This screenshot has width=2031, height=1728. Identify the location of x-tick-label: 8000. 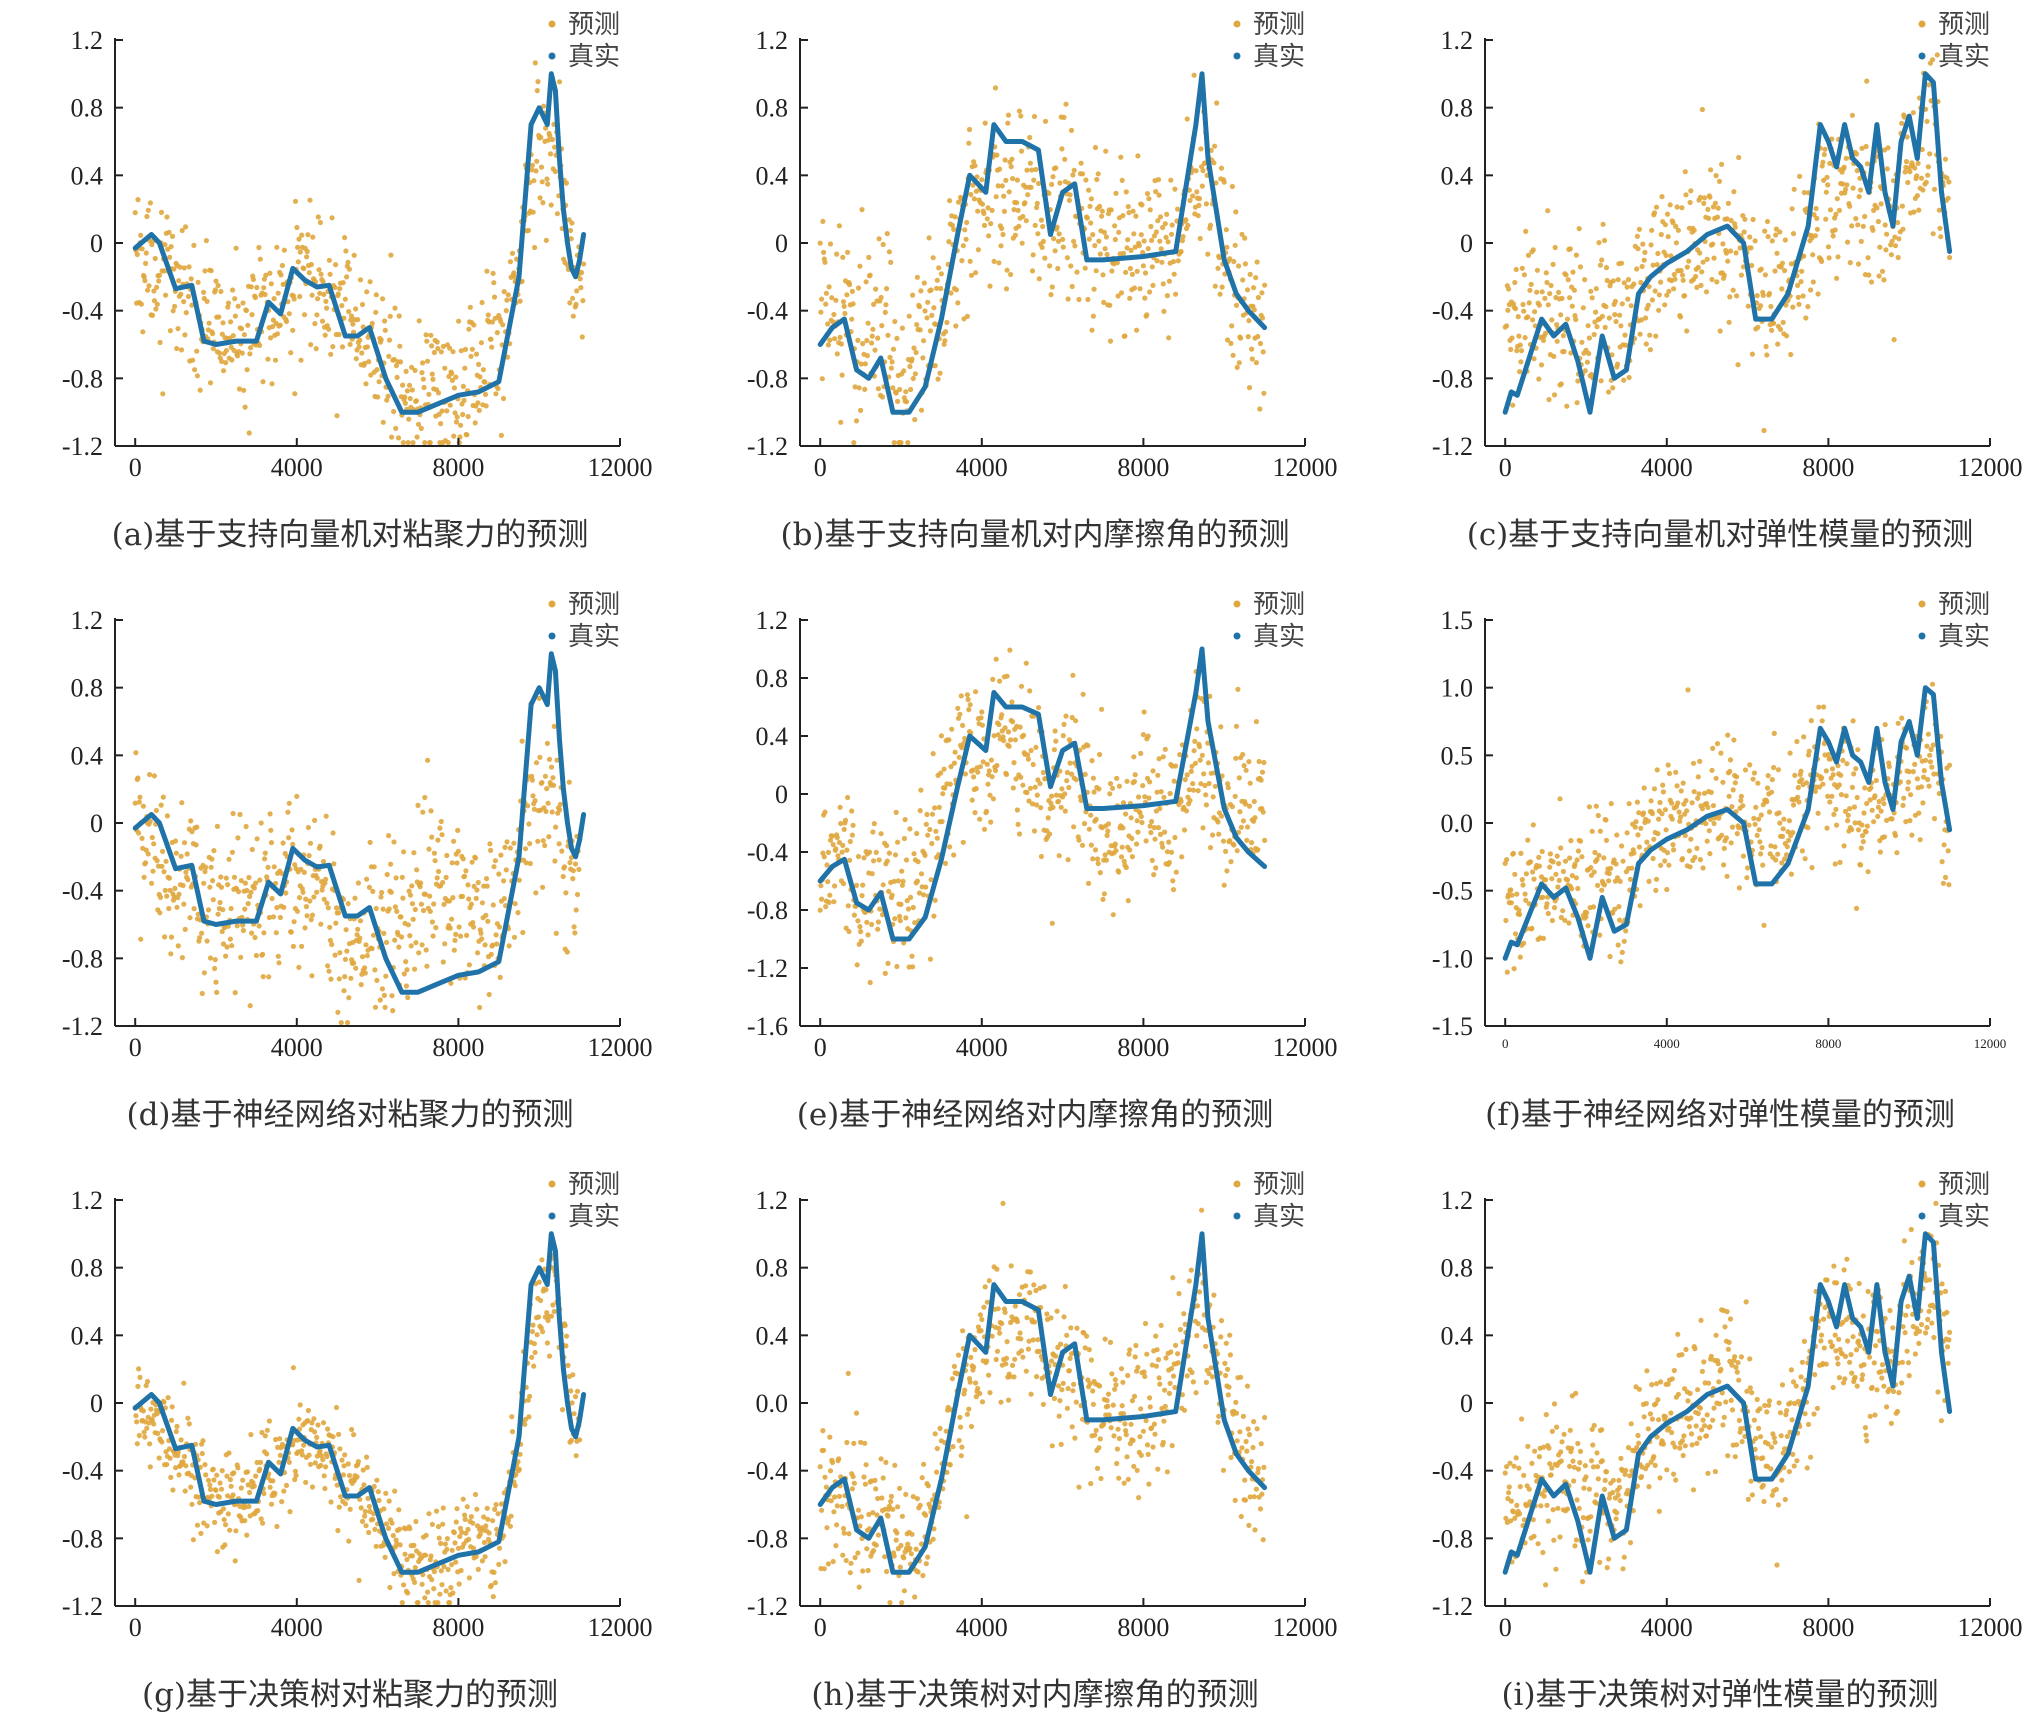
(458, 1627).